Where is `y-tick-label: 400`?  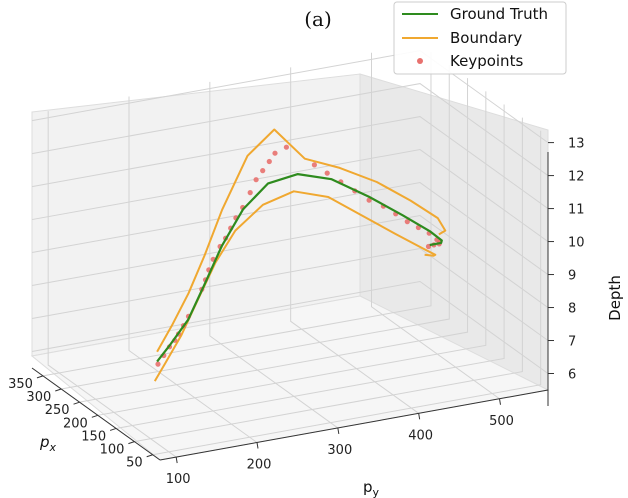
y-tick-label: 400 is located at coordinates (420, 435).